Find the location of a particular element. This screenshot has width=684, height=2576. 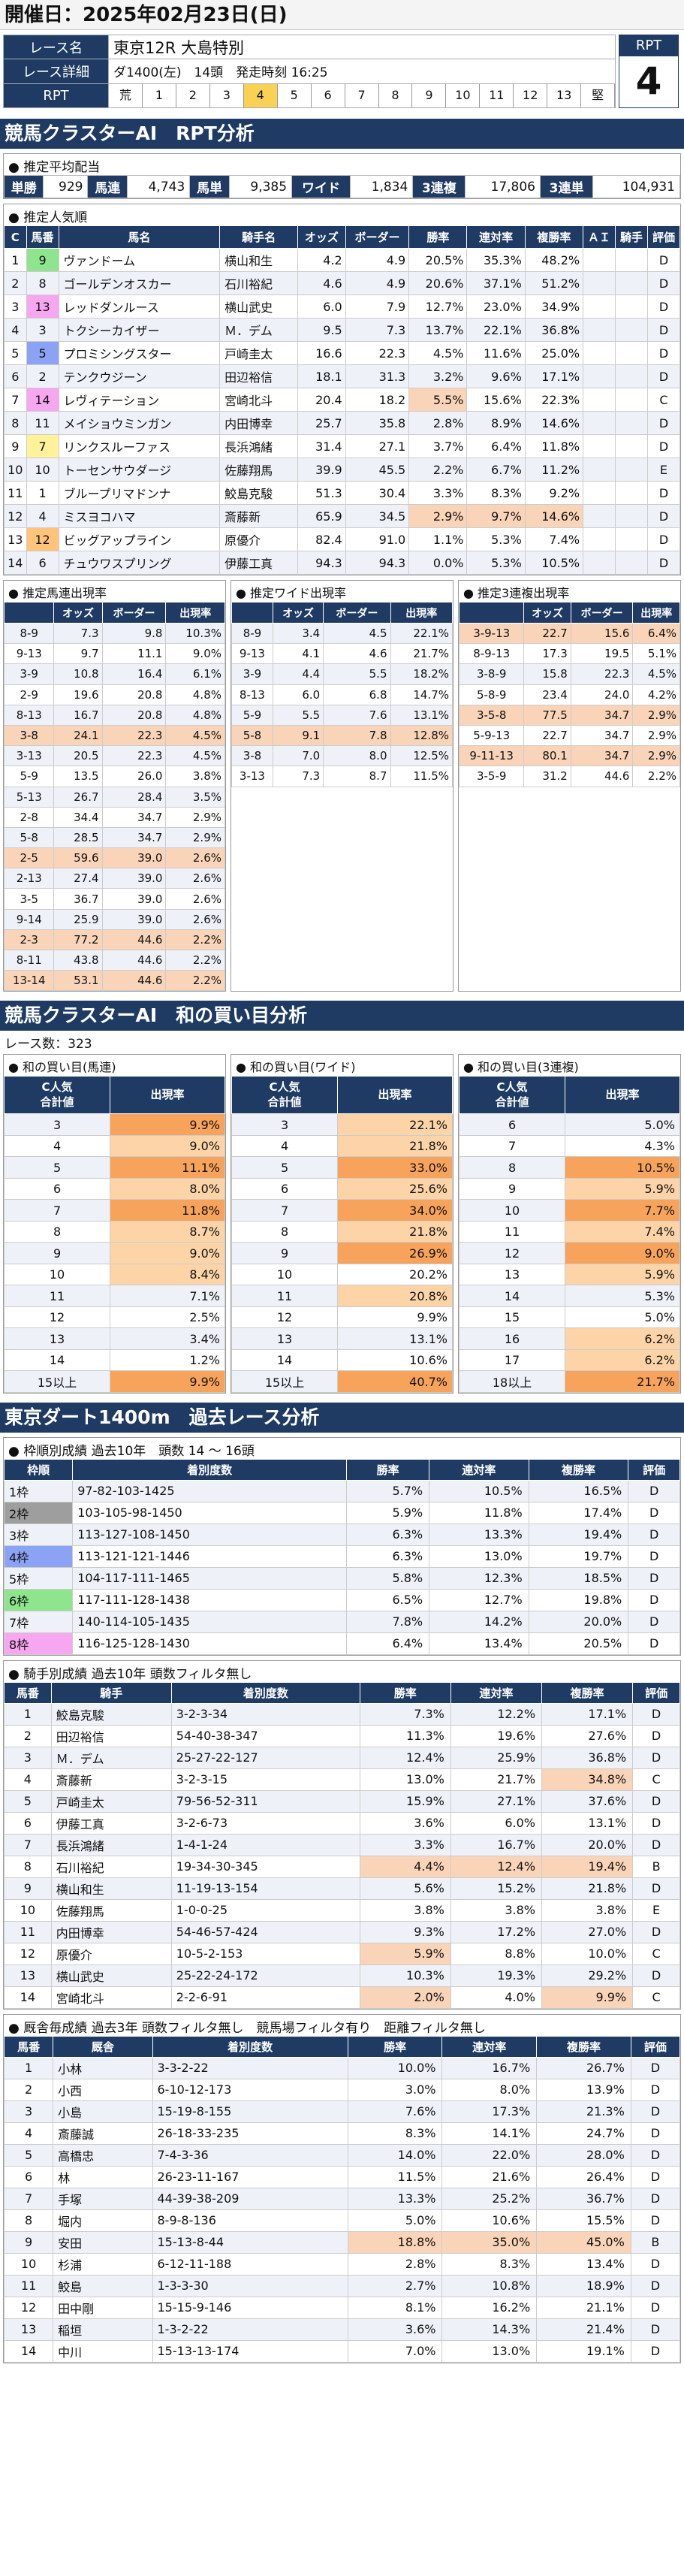

table-cell: 3-3-2-22 is located at coordinates (250, 2067).